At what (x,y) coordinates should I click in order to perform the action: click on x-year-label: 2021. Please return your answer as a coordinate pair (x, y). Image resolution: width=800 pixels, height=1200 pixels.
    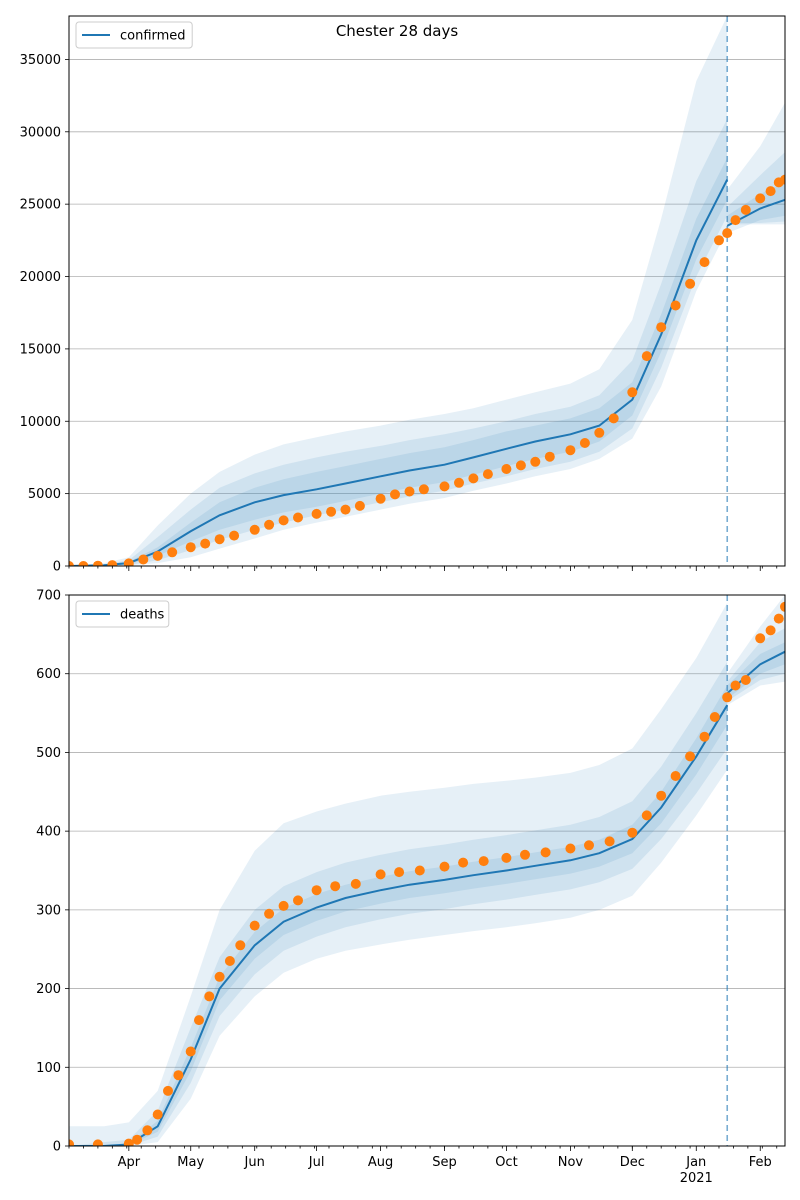
    Looking at the image, I should click on (696, 1178).